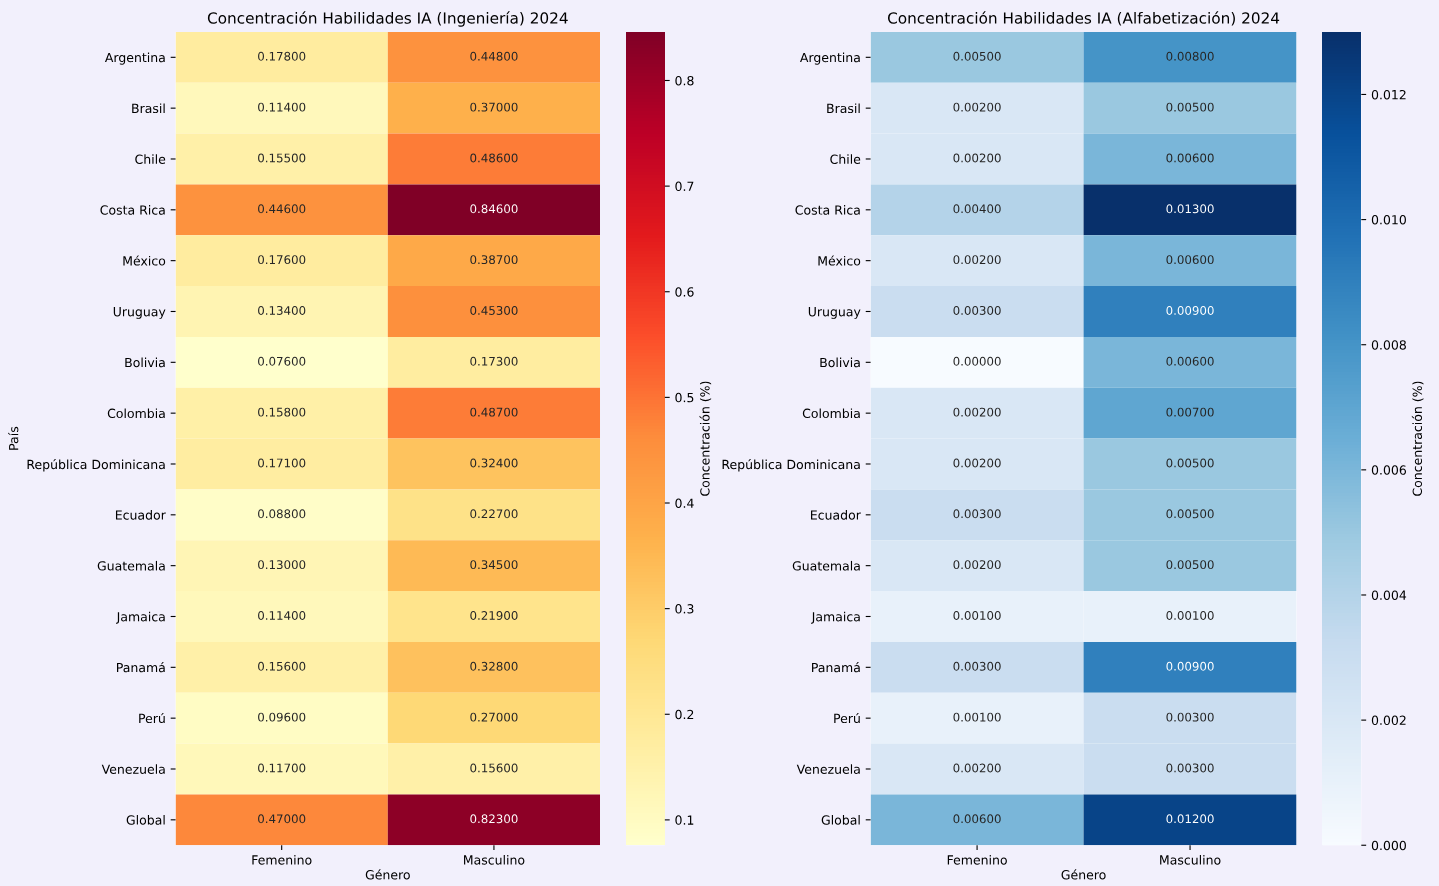 The image size is (1439, 886). I want to click on data-label: 0.82300, so click(494, 819).